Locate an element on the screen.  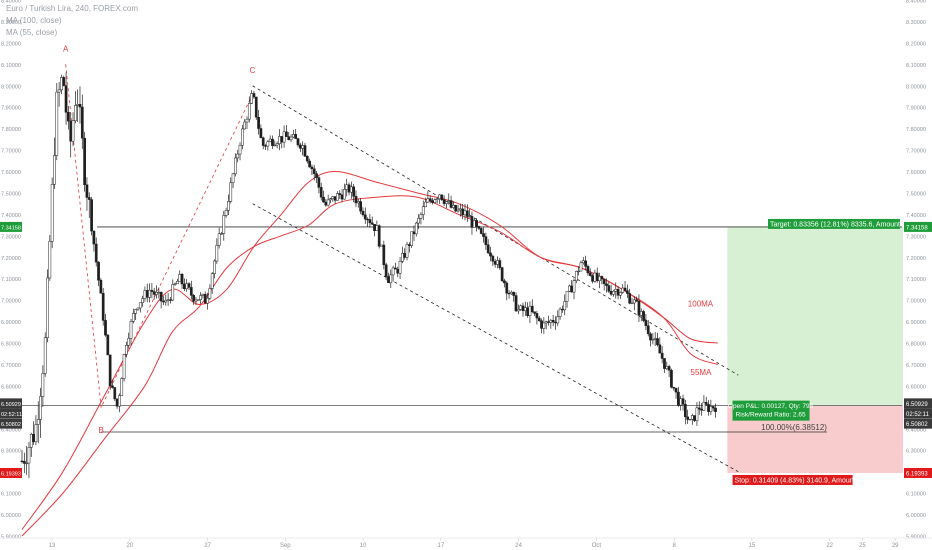
point-label-c: C is located at coordinates (253, 70).